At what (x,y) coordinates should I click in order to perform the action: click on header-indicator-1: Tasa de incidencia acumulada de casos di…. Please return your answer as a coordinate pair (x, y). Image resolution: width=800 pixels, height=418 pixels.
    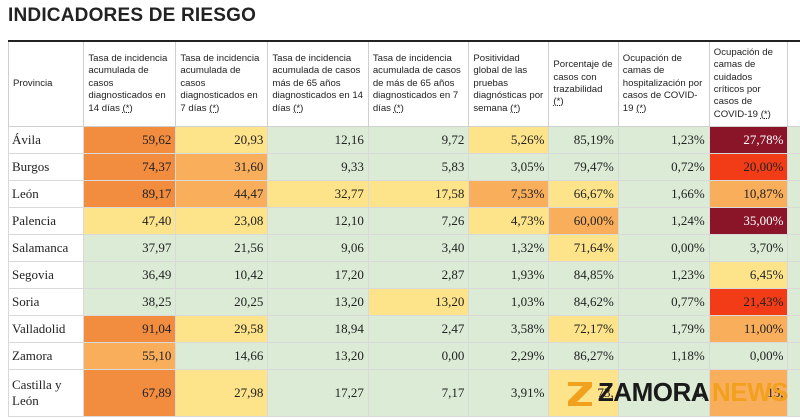
    Looking at the image, I should click on (130, 83).